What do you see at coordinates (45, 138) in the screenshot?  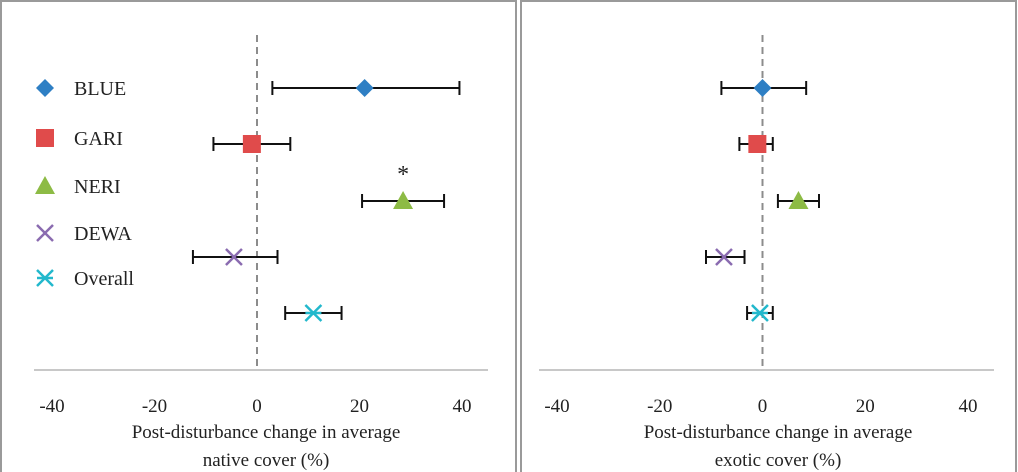 I see `legend-gari-marker` at bounding box center [45, 138].